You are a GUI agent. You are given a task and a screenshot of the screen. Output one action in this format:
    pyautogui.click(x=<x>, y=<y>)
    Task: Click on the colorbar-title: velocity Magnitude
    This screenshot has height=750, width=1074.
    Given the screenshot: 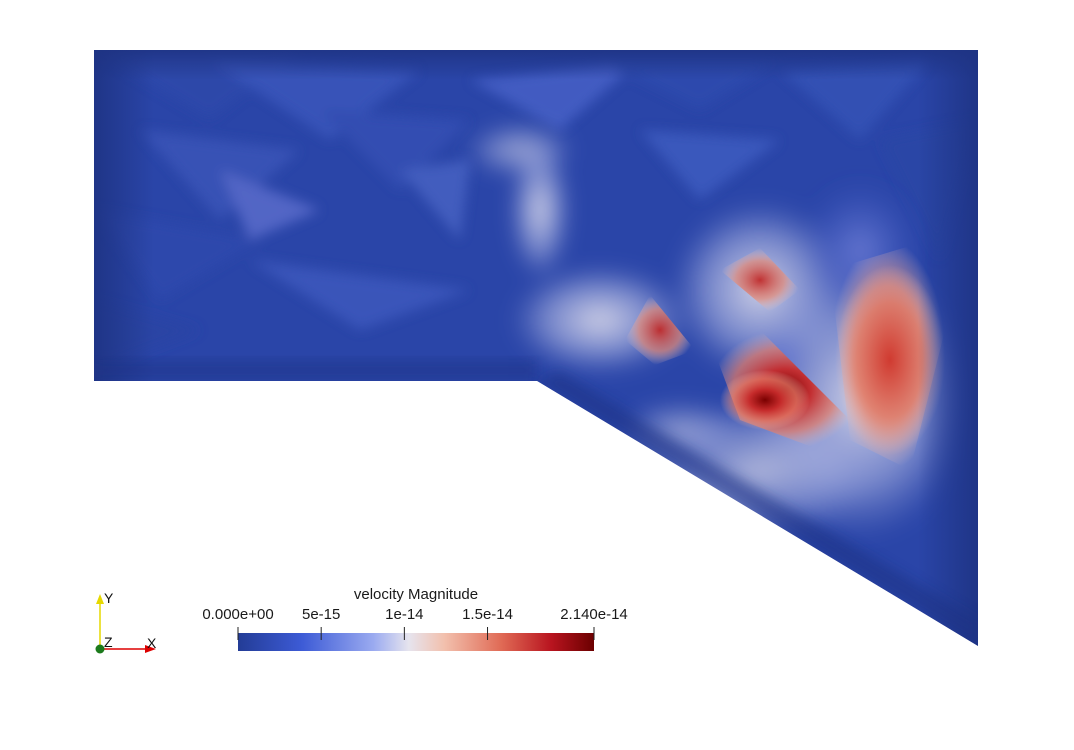 What is the action you would take?
    pyautogui.click(x=416, y=594)
    